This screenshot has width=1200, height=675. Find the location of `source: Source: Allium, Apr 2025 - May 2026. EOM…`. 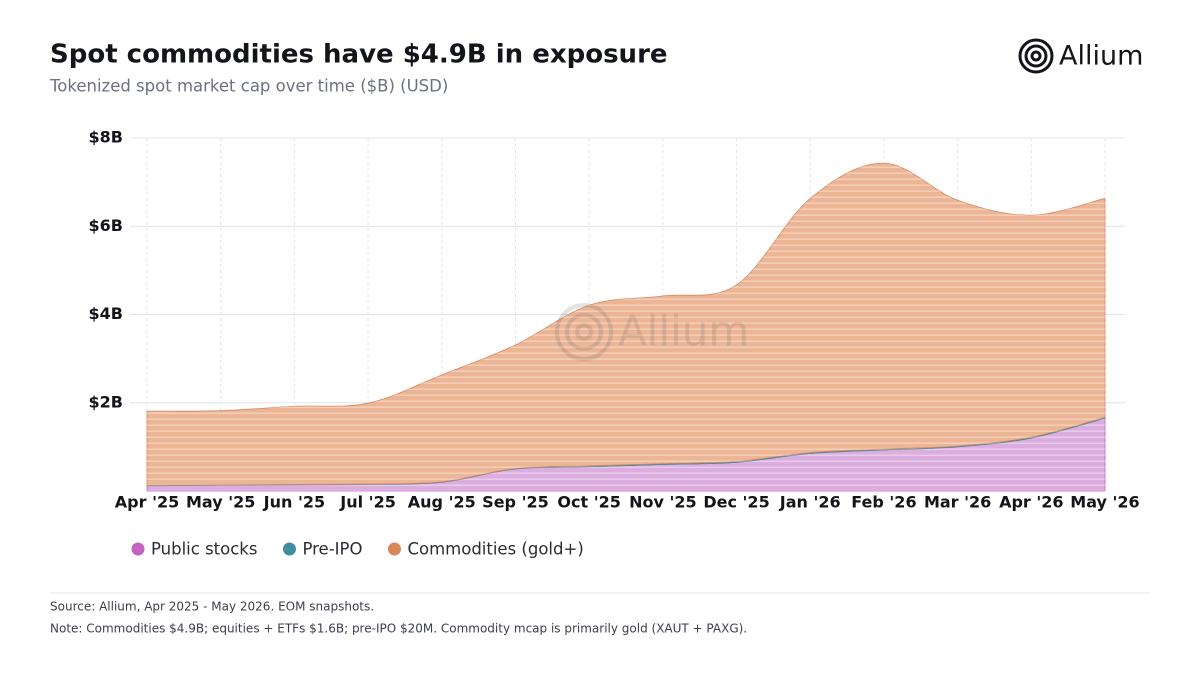

source: Source: Allium, Apr 2025 - May 2026. EOM… is located at coordinates (212, 607).